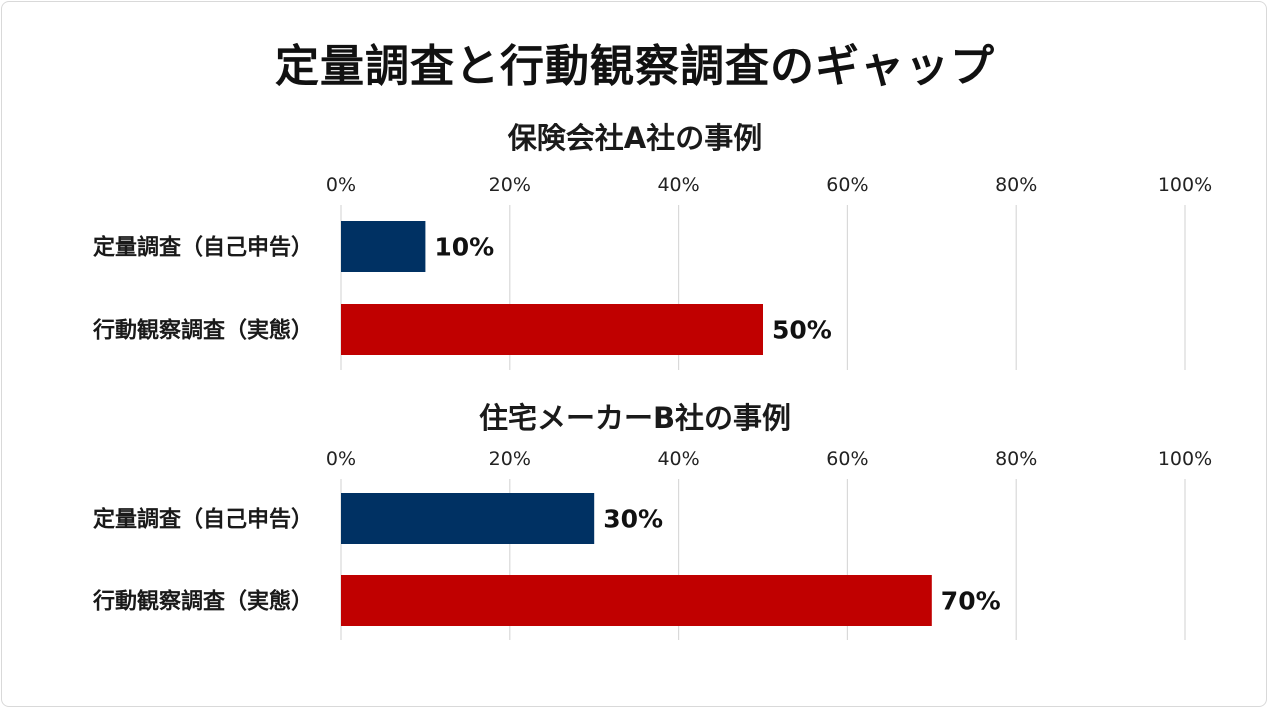 Image resolution: width=1270 pixels, height=710 pixels. Describe the element at coordinates (971, 601) in the screenshot. I see `data-label: 70%` at that location.